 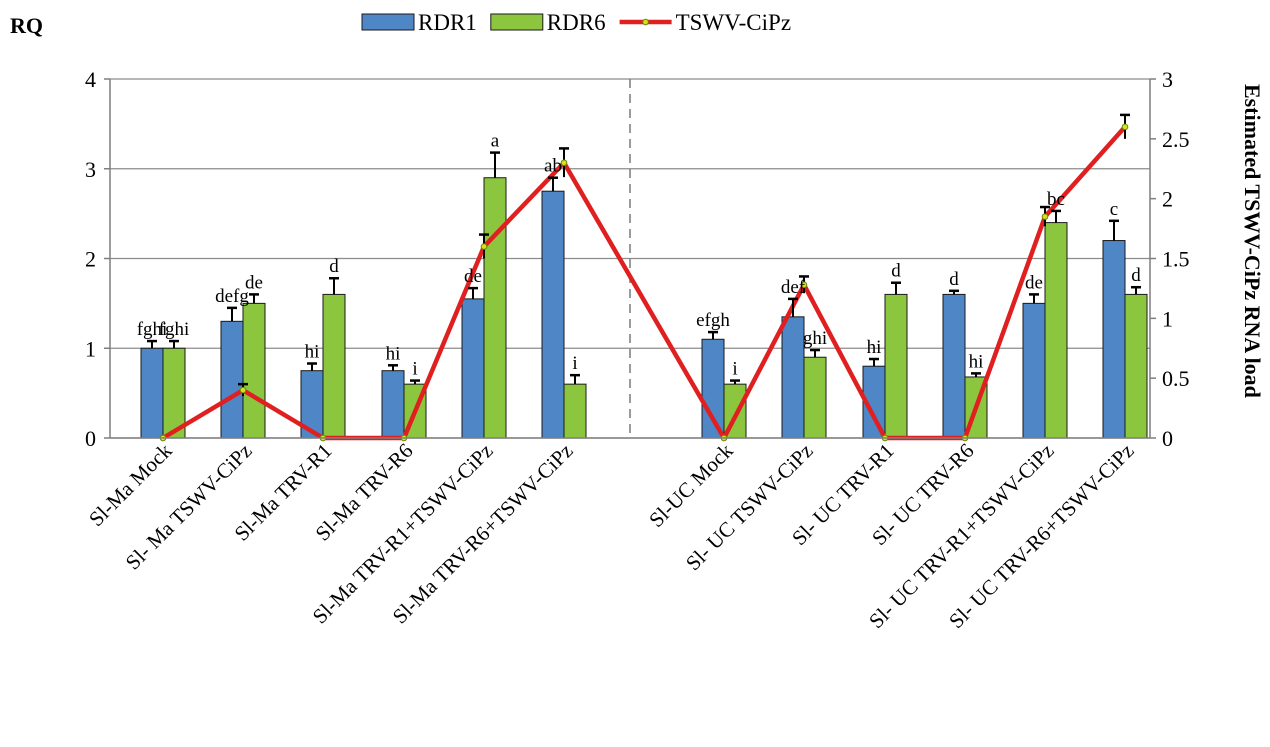 What do you see at coordinates (815, 338) in the screenshot?
I see `significance-label: ghi` at bounding box center [815, 338].